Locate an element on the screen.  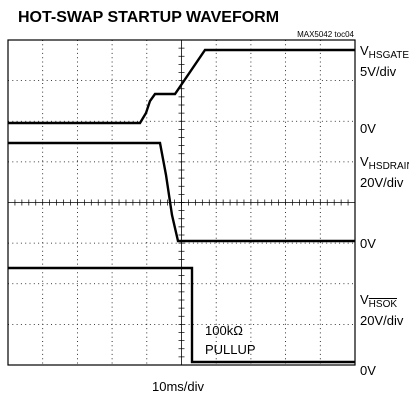
label-name: HSGATE is located at coordinates (389, 55).